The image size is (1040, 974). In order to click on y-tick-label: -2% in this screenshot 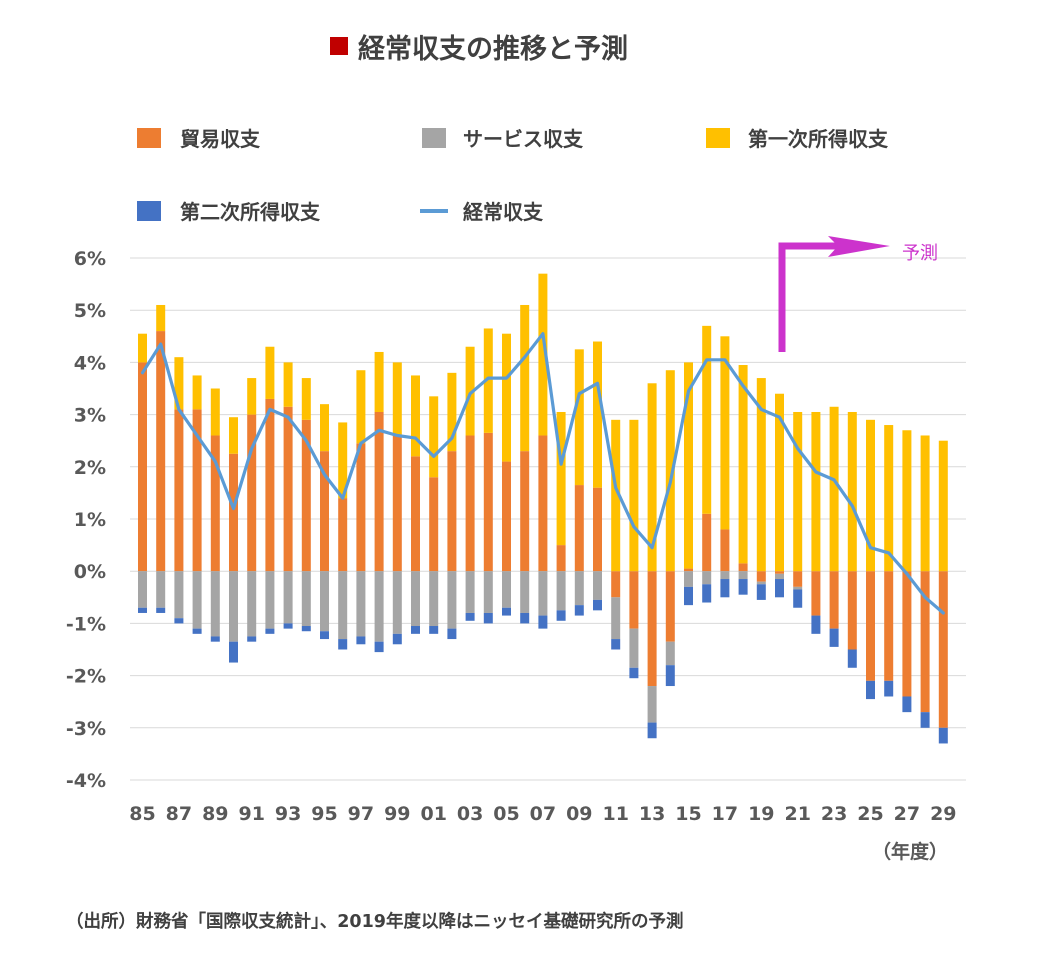, I will do `click(86, 677)`.